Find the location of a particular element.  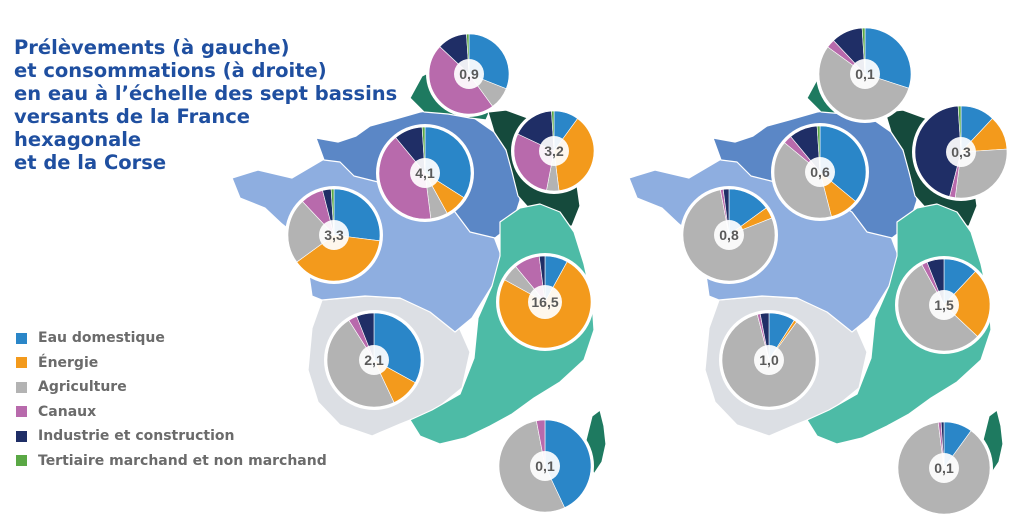

legend-label: Énergie is located at coordinates (68, 362).